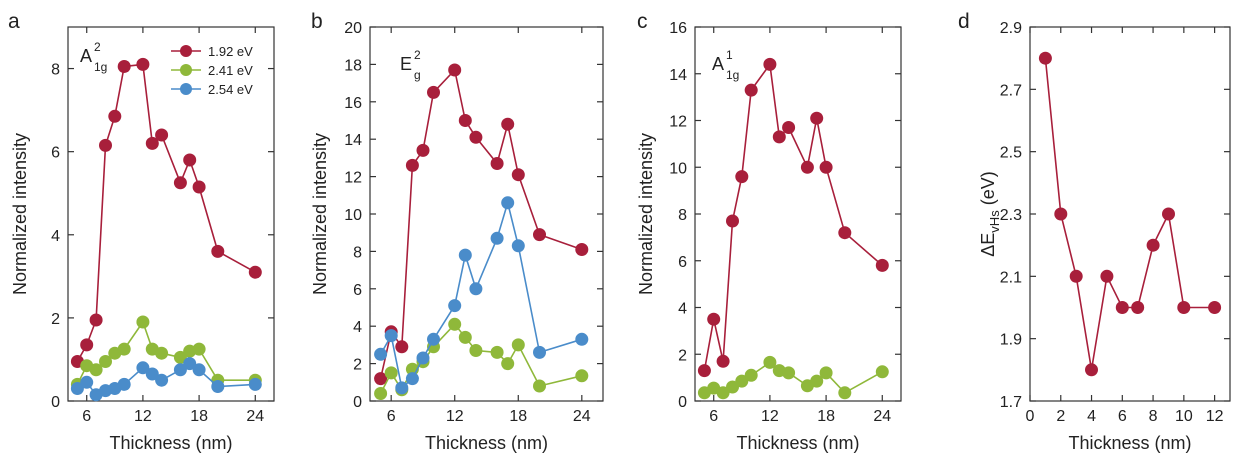 Image resolution: width=1252 pixels, height=459 pixels. Describe the element at coordinates (357, 290) in the screenshot. I see `y-tick-label: 6` at that location.